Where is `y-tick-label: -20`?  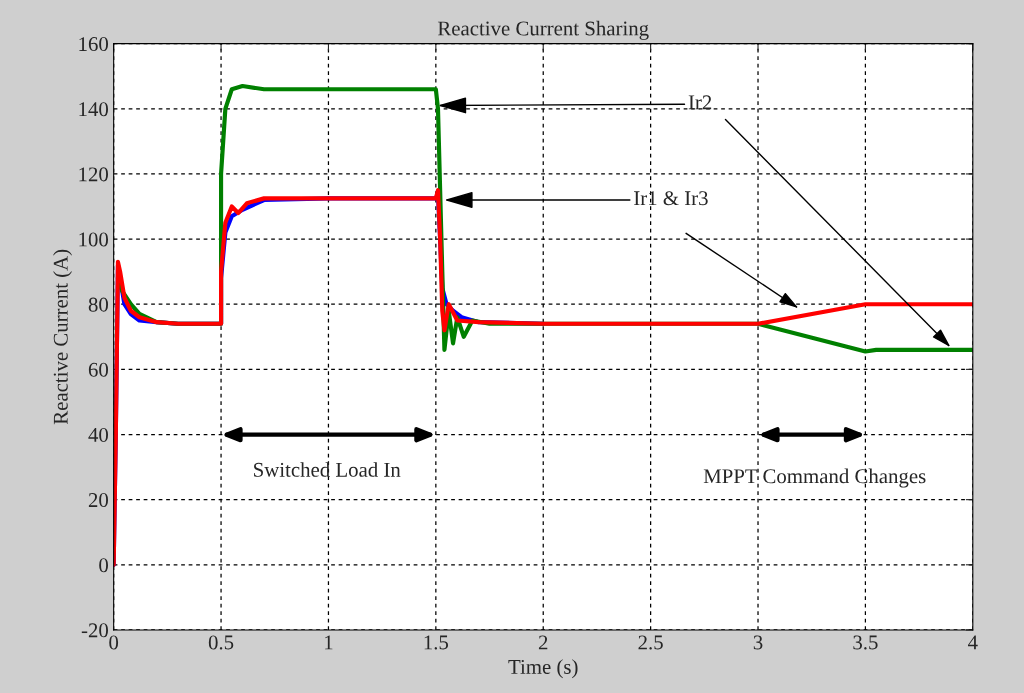 y-tick-label: -20 is located at coordinates (95, 630).